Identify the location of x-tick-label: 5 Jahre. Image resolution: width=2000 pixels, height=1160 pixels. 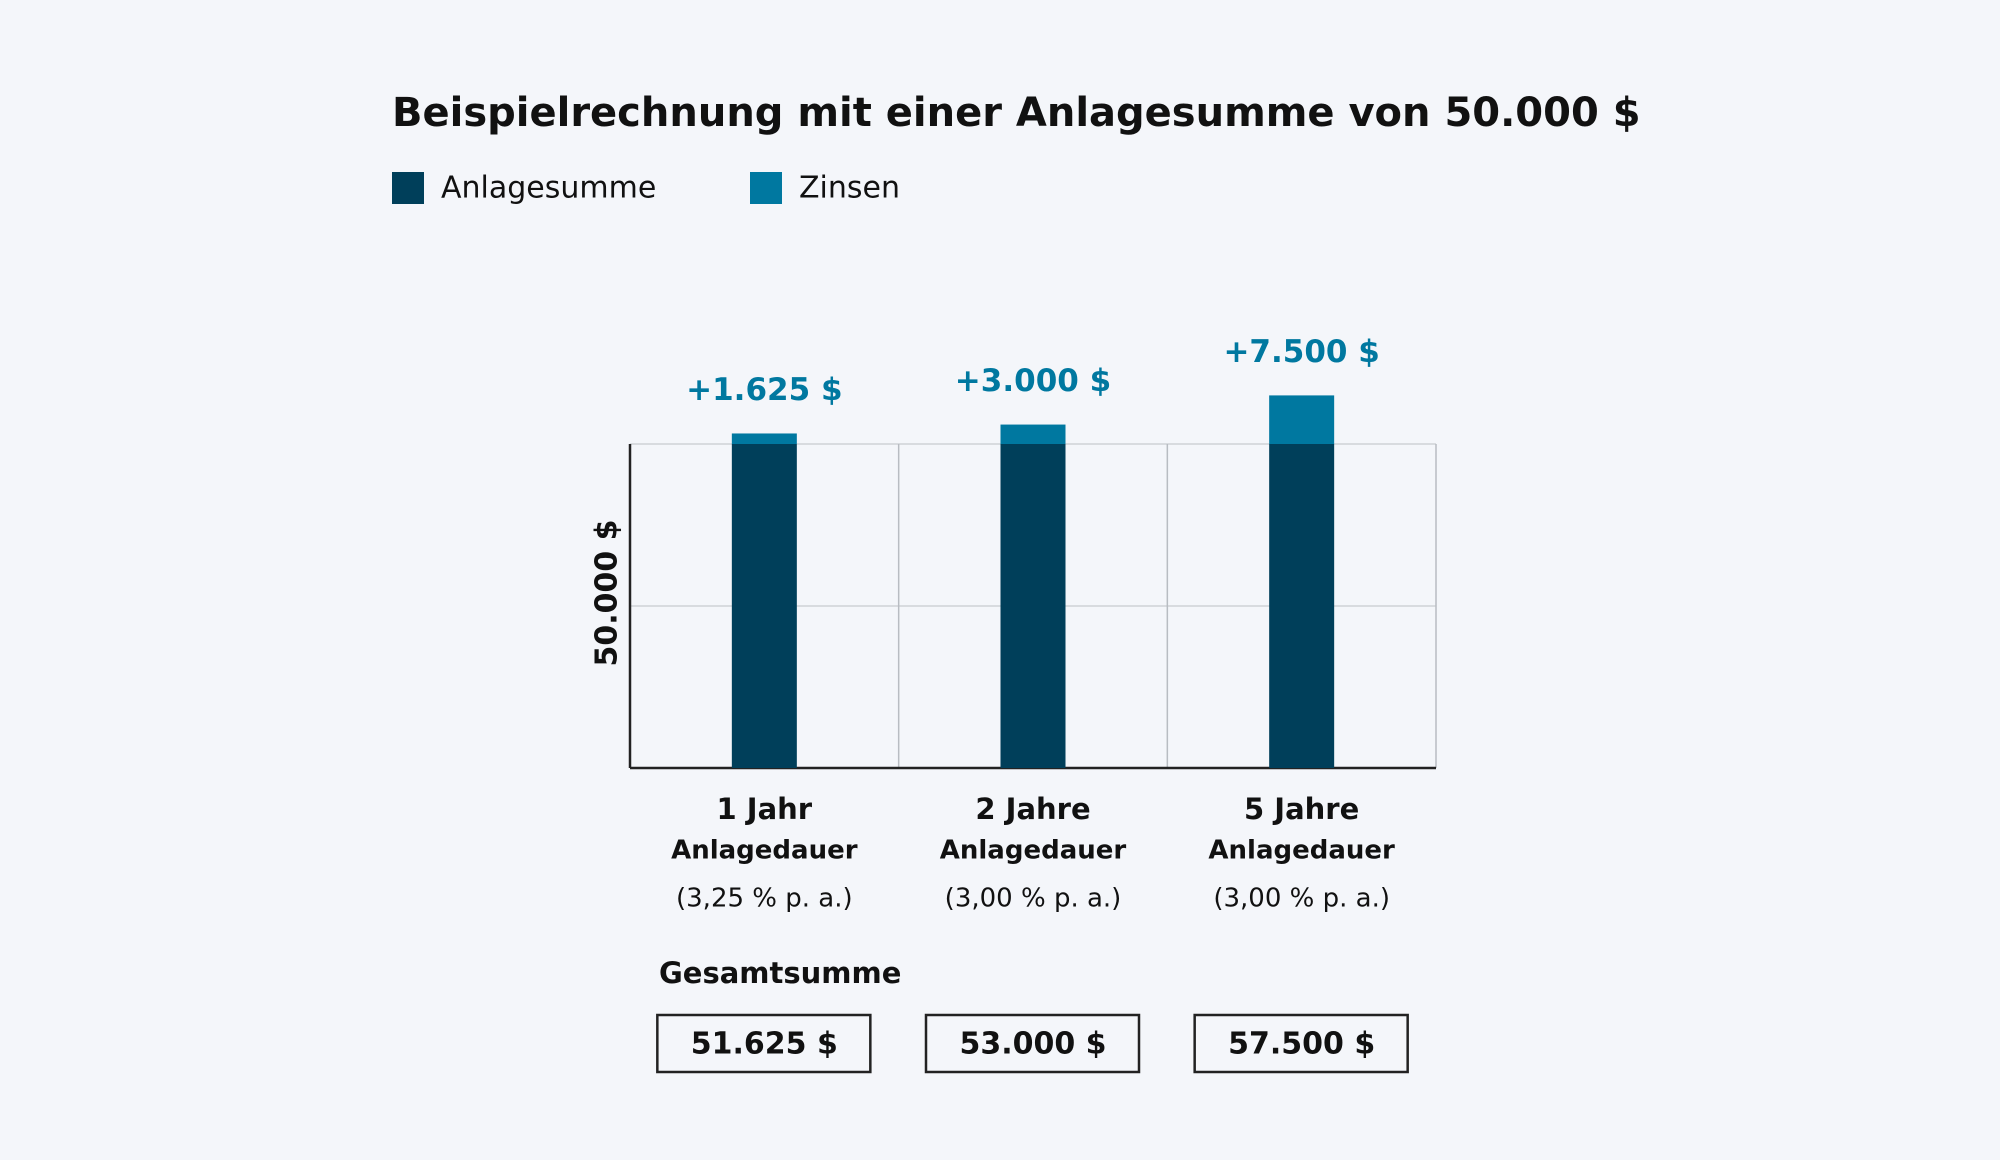
(1301, 809).